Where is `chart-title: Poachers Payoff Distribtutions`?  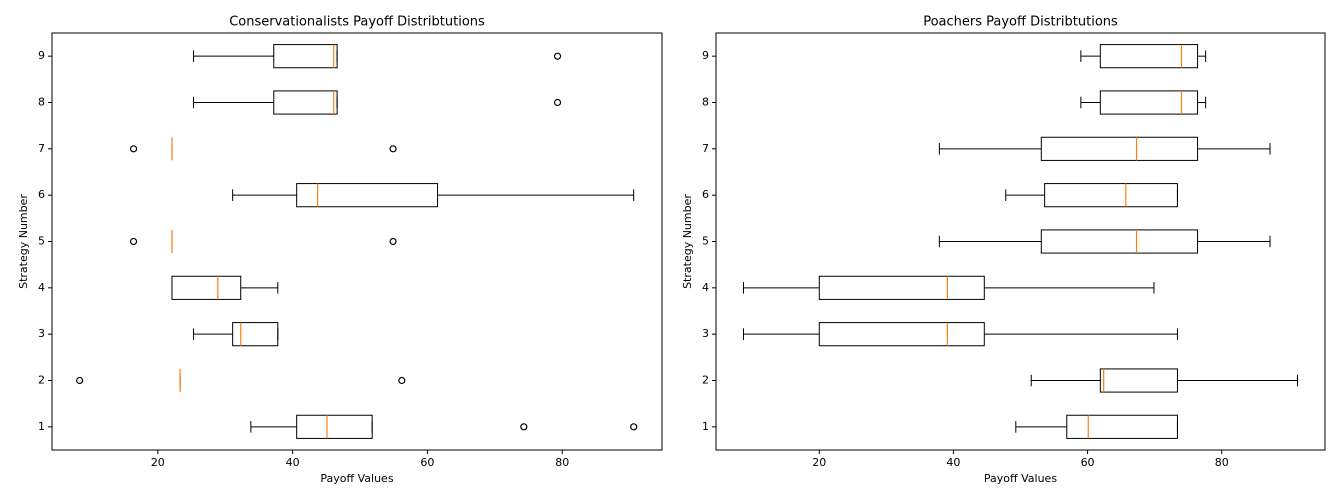 chart-title: Poachers Payoff Distribtutions is located at coordinates (1020, 22).